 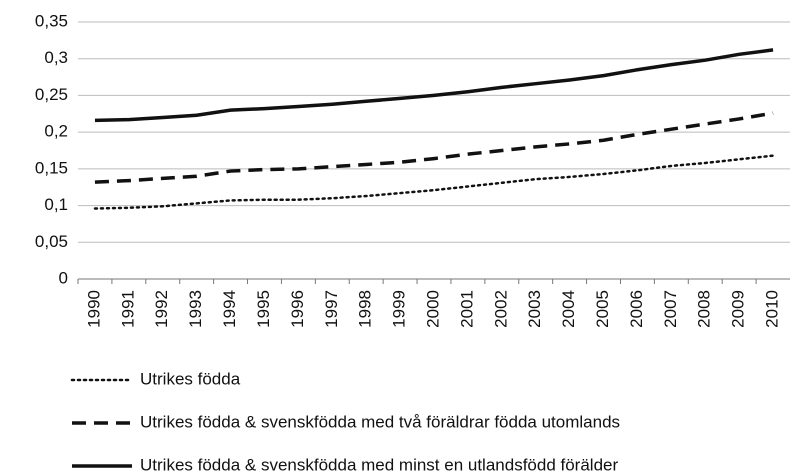 I want to click on legend-label: Utrikes födda, so click(x=190, y=378).